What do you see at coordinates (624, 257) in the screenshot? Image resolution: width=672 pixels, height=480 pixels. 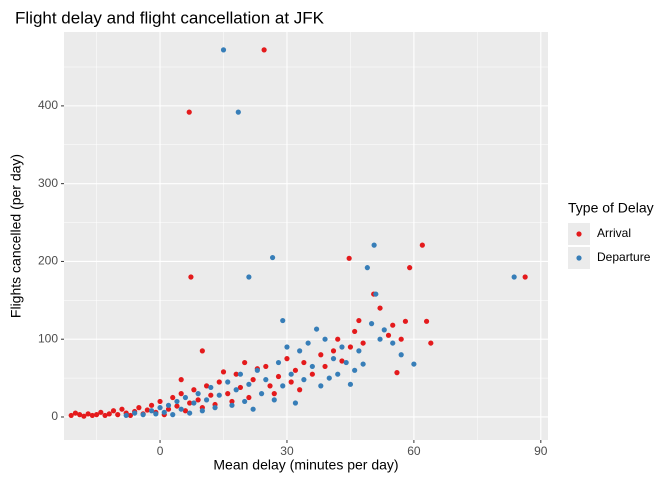 I see `legend-label: Departure` at bounding box center [624, 257].